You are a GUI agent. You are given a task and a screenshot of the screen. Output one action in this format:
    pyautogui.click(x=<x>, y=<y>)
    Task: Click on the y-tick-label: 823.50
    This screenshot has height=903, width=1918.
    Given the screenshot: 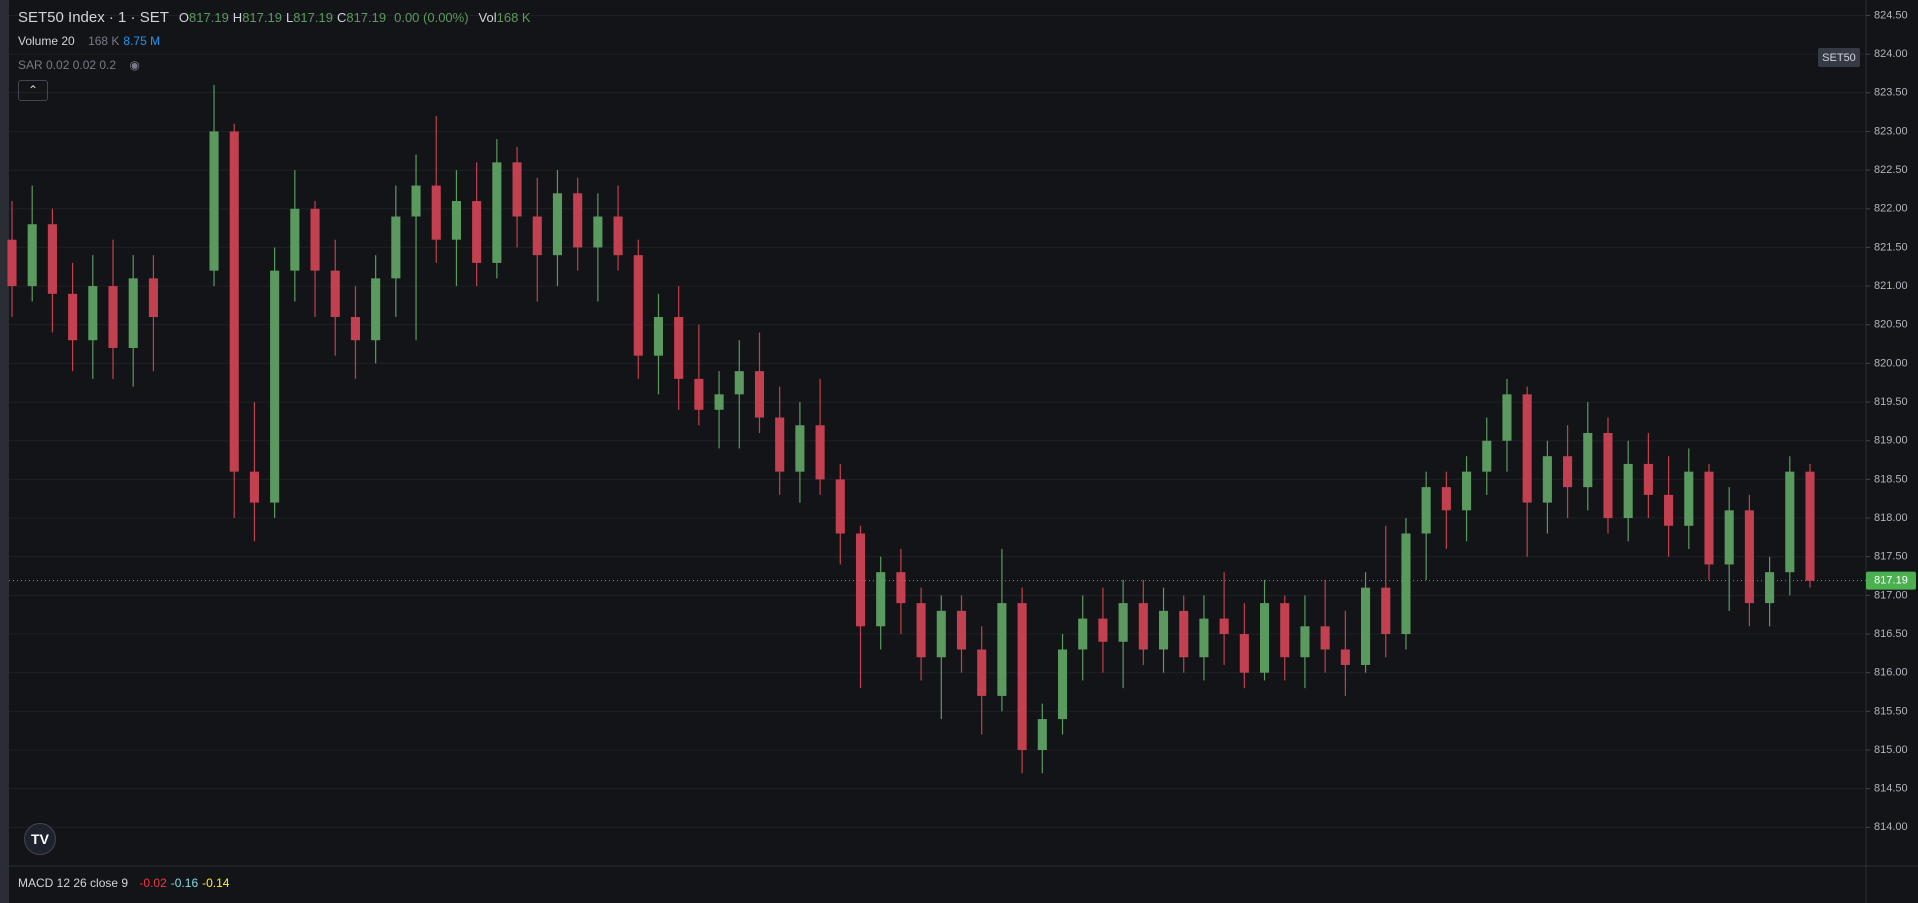 What is the action you would take?
    pyautogui.click(x=1891, y=93)
    